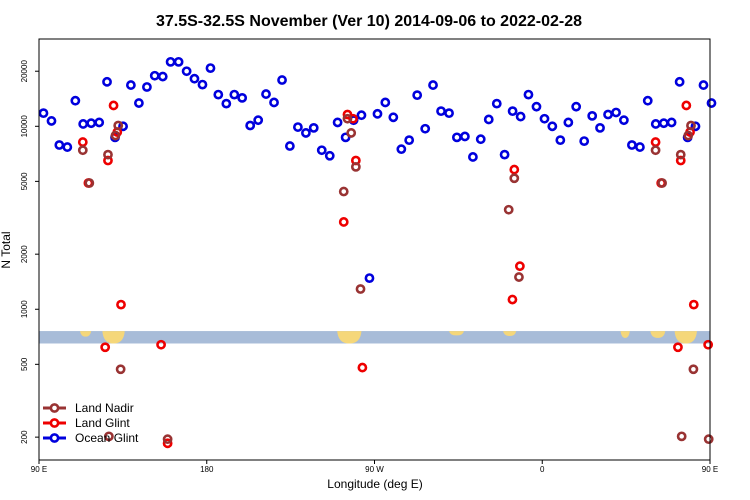 This screenshot has width=750, height=500. Describe the element at coordinates (374, 337) in the screenshot. I see `map-strip` at that location.